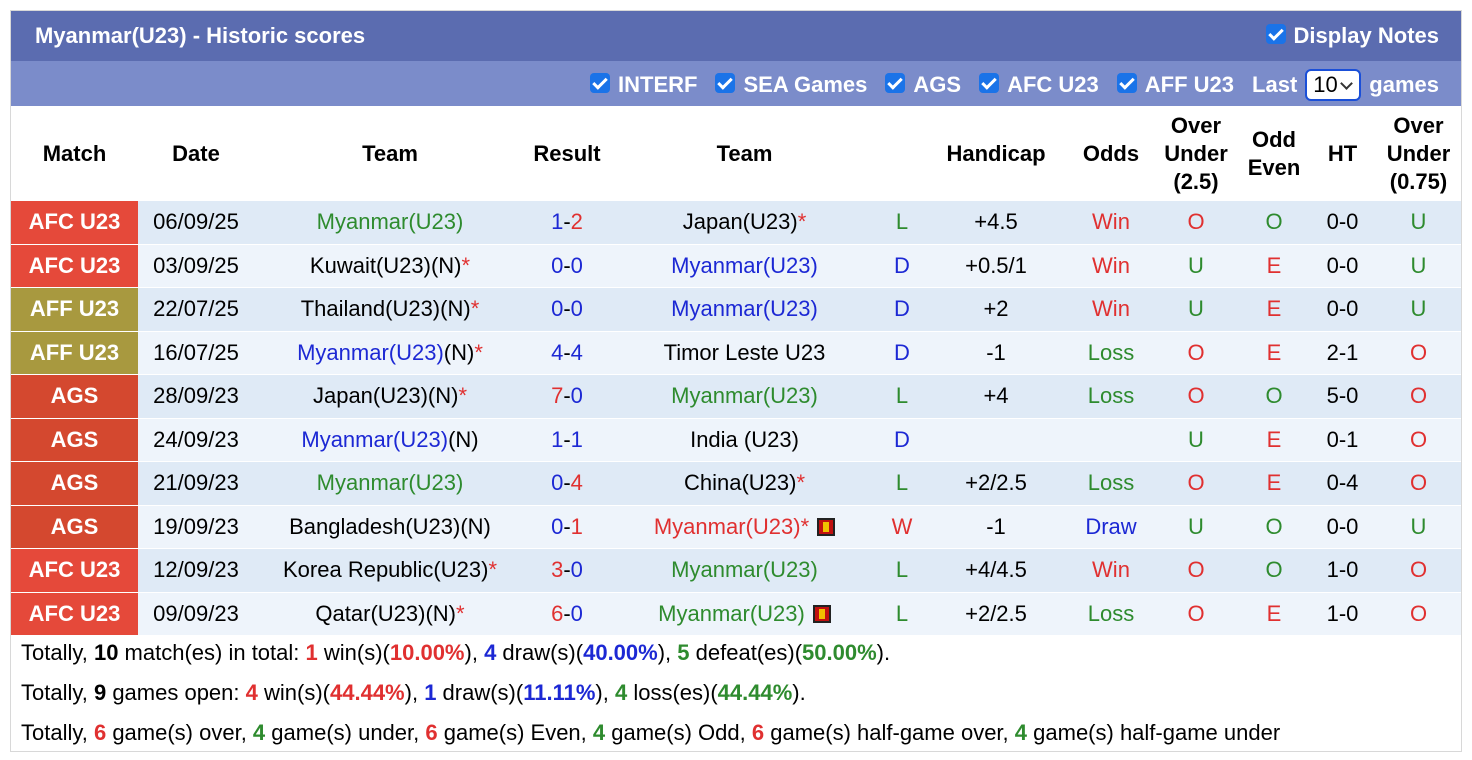  I want to click on display-notes: Display Notes, so click(1352, 36).